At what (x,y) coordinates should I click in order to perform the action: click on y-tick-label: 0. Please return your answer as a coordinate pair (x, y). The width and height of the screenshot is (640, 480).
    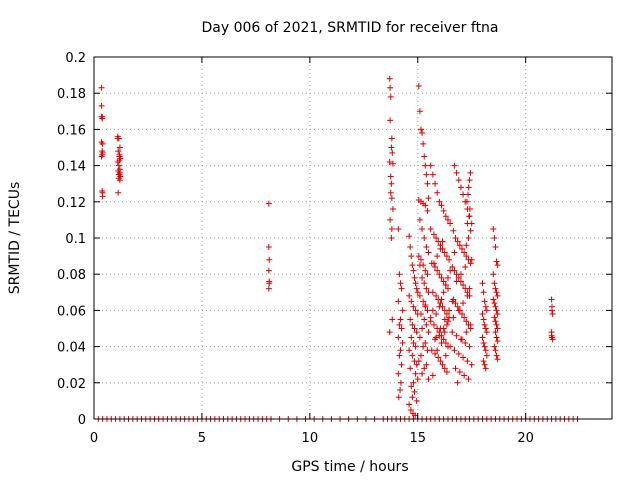
    Looking at the image, I should click on (82, 420).